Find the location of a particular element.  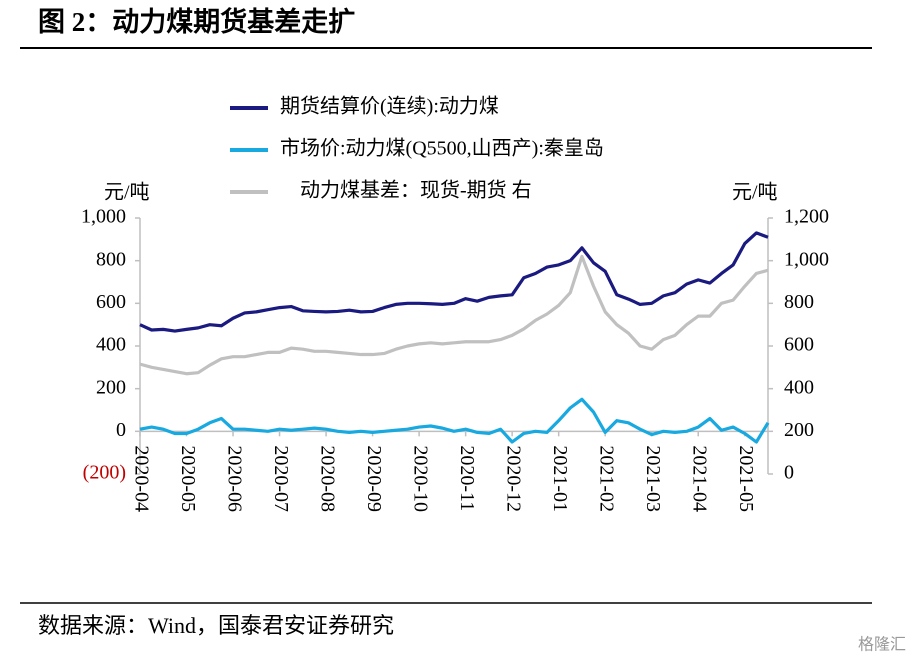

y2-axis-label: 元/吨 is located at coordinates (755, 192).